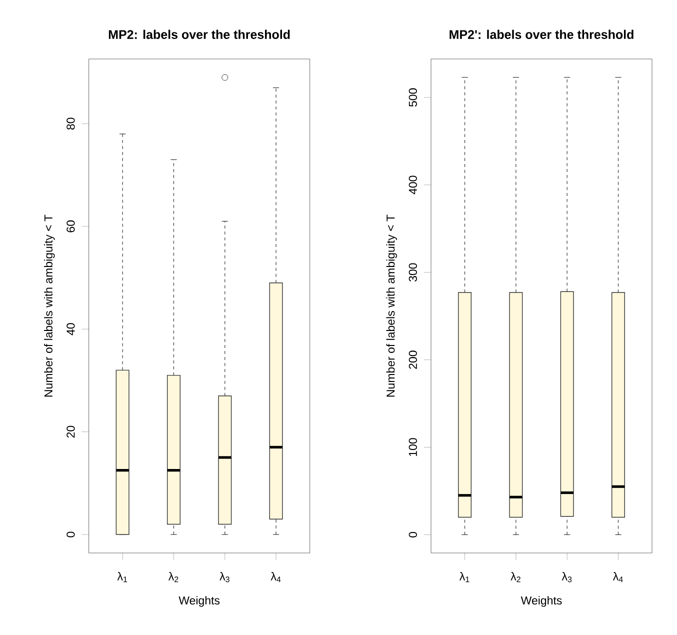 This screenshot has width=677, height=635. What do you see at coordinates (70, 124) in the screenshot?
I see `y-tick-label: 80` at bounding box center [70, 124].